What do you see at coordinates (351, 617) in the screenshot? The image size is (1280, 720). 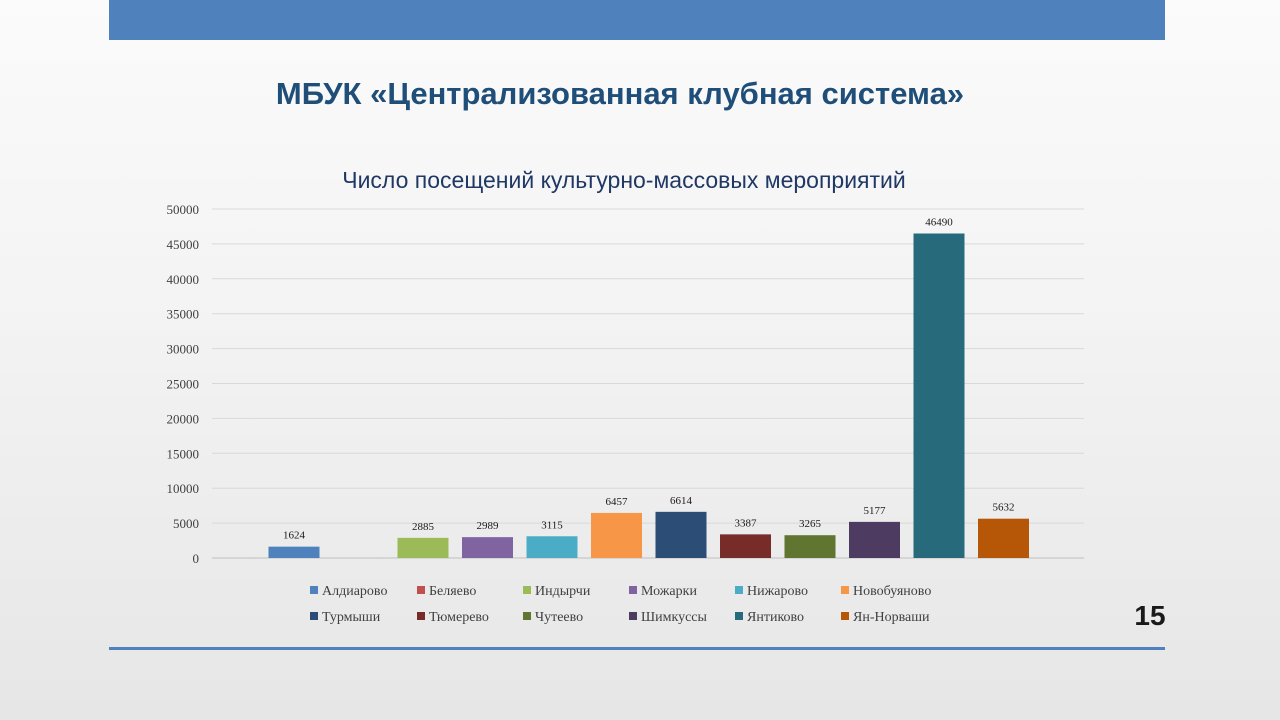 I see `legend-label: Турмыши` at bounding box center [351, 617].